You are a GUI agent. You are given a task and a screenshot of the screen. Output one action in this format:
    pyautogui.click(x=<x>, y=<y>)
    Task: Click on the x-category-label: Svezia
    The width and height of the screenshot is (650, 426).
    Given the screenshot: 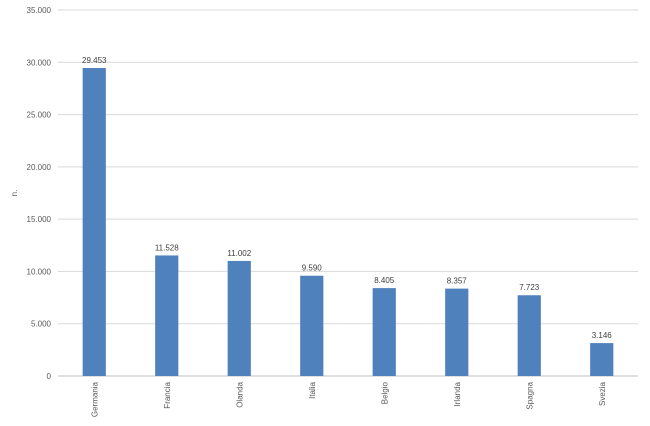 What is the action you would take?
    pyautogui.click(x=602, y=393)
    